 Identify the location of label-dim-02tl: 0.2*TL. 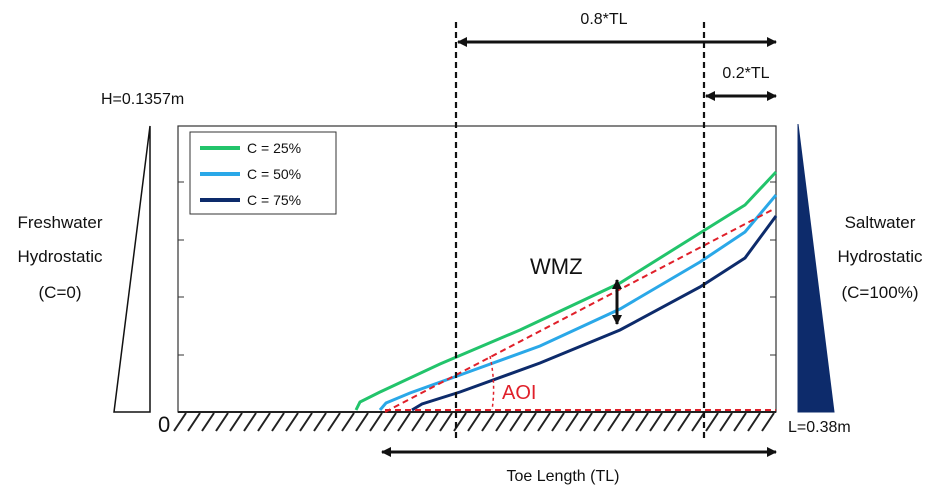
(745, 73).